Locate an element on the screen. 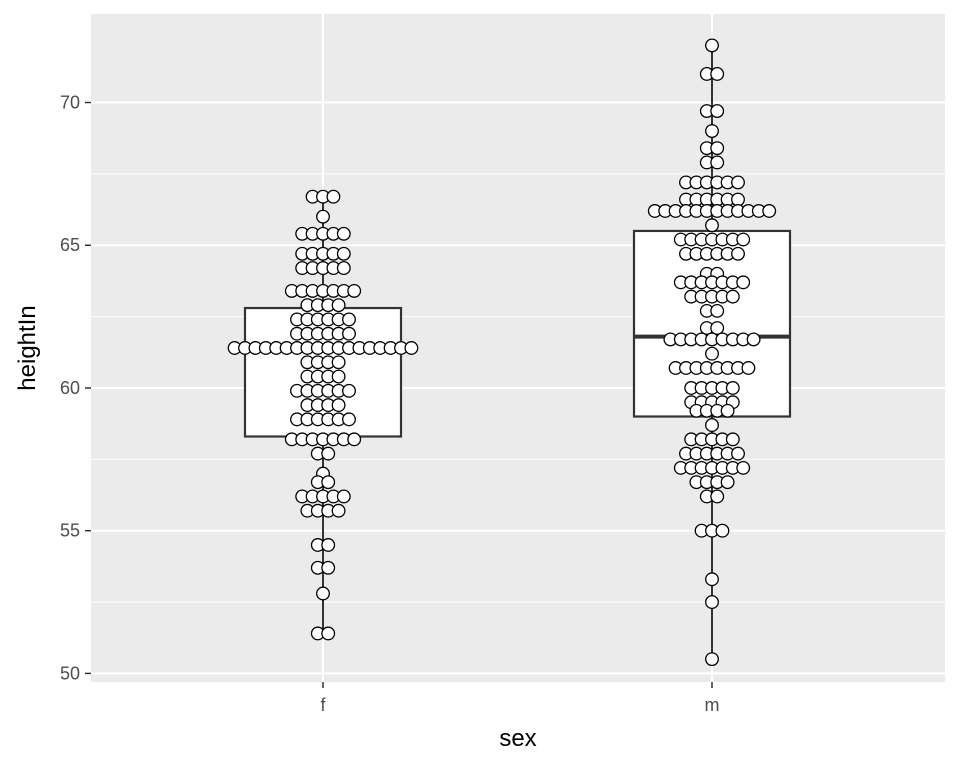 Image resolution: width=960 pixels, height=768 pixels. x-tick-label: f is located at coordinates (323, 705).